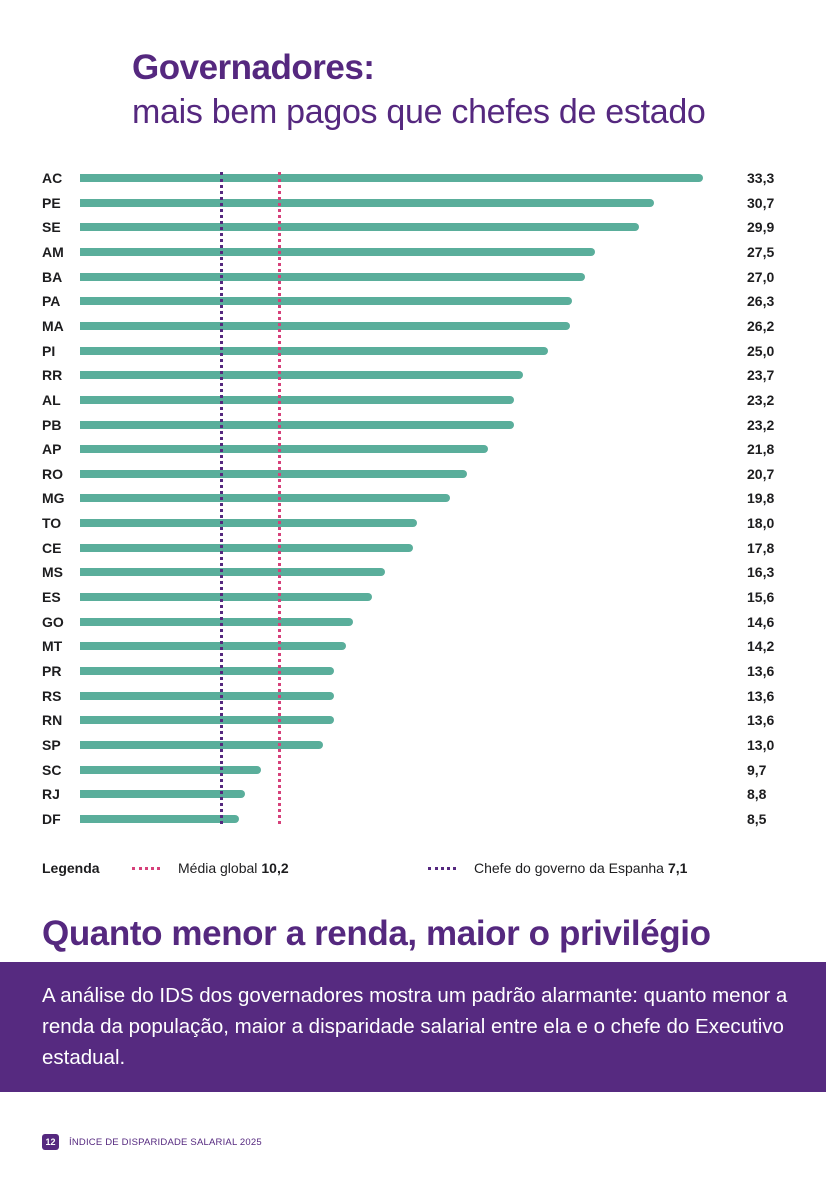 This screenshot has width=826, height=1178. What do you see at coordinates (53, 325) in the screenshot?
I see `category-label-ma: MA` at bounding box center [53, 325].